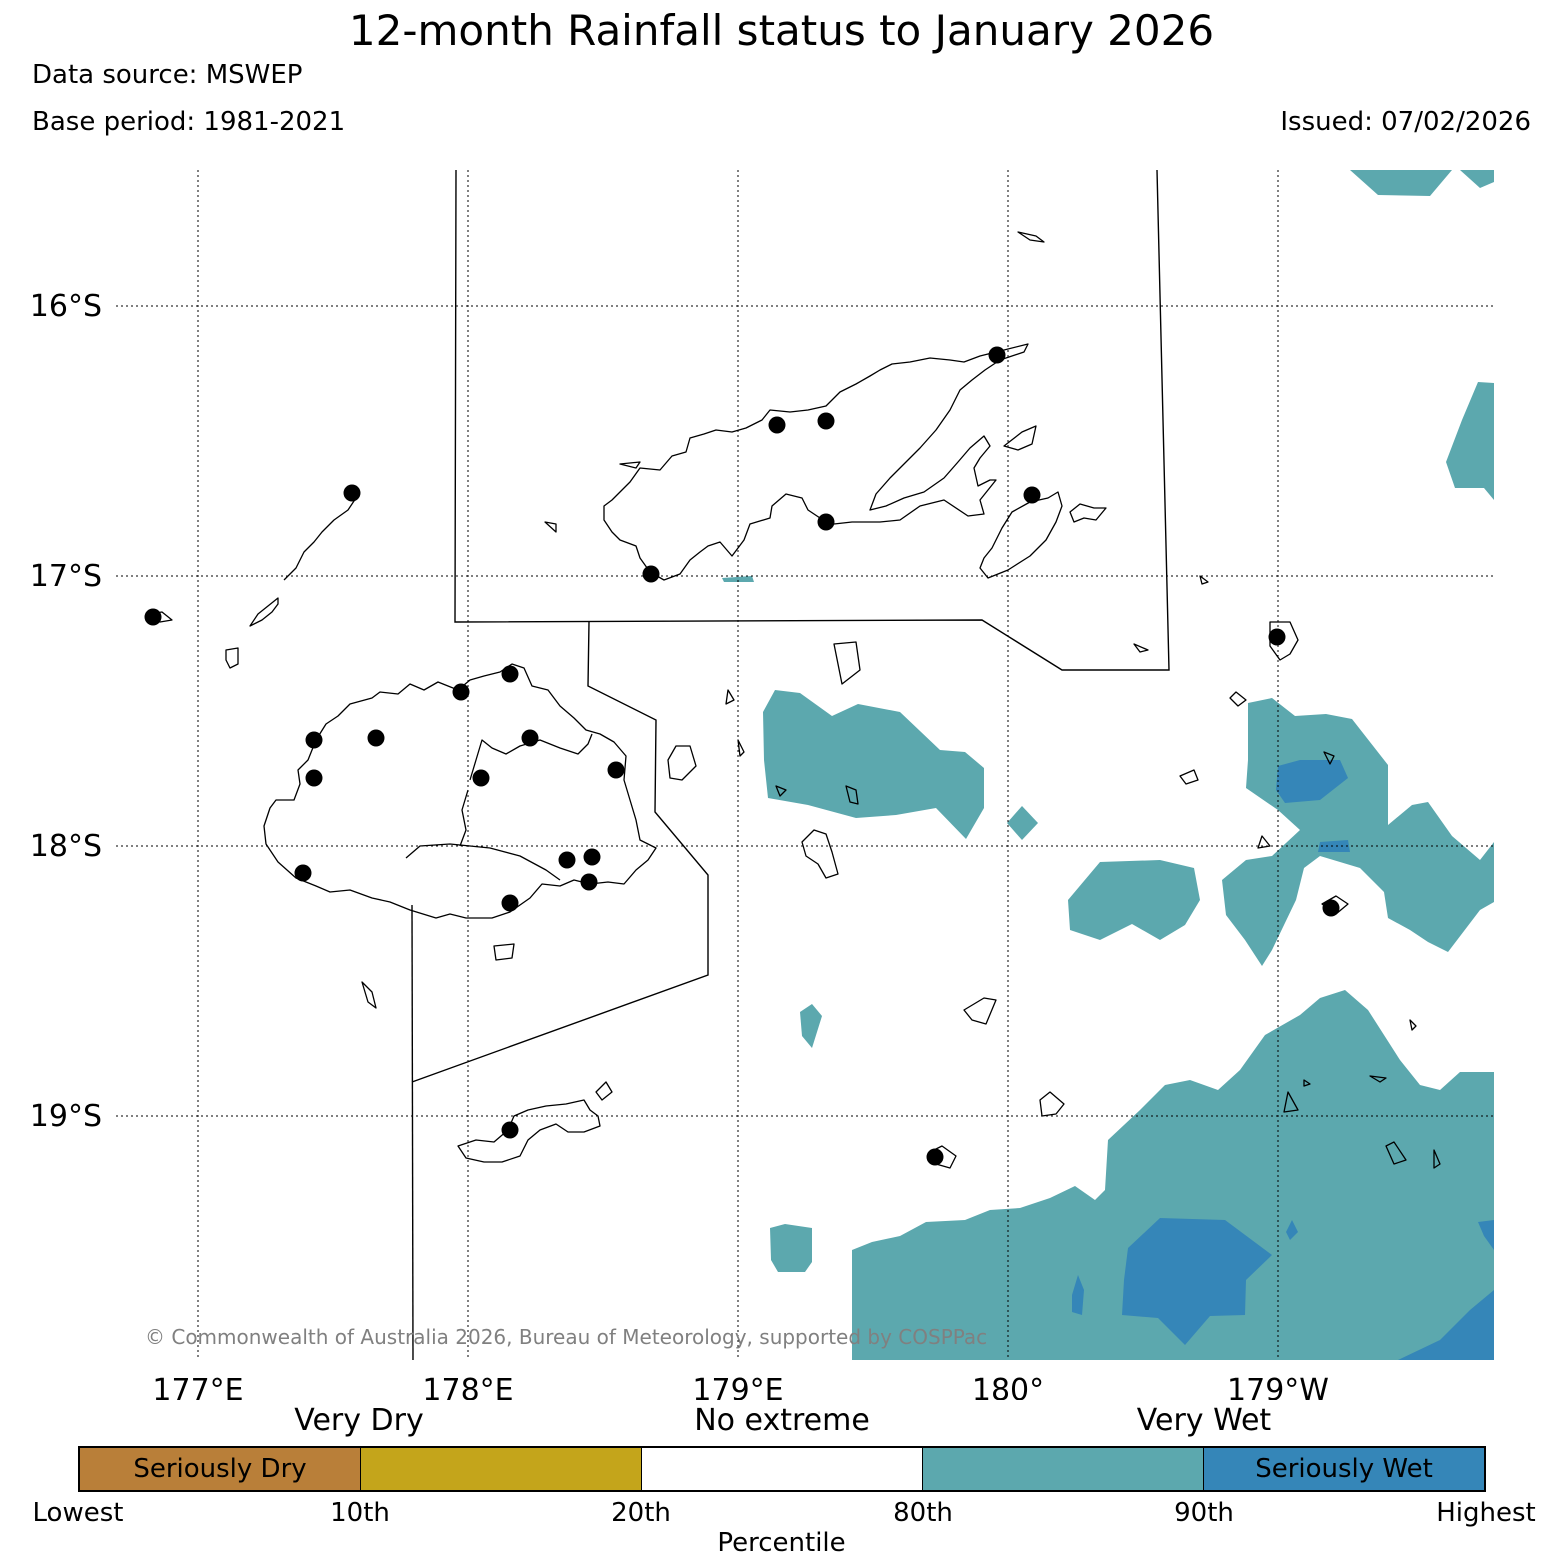 The width and height of the screenshot is (1563, 1563). I want to click on legend-tick-10th: 10th, so click(360, 1513).